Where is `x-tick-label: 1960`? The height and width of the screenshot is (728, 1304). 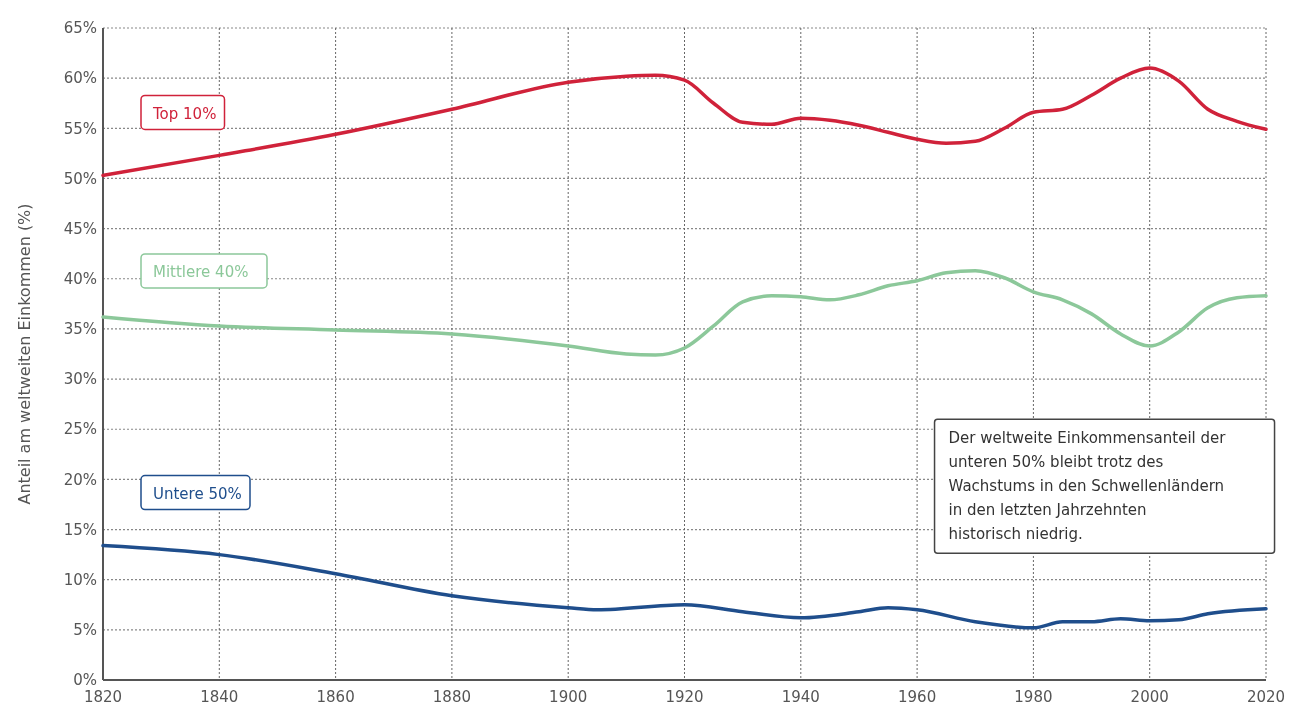
x-tick-label: 1960 is located at coordinates (917, 697).